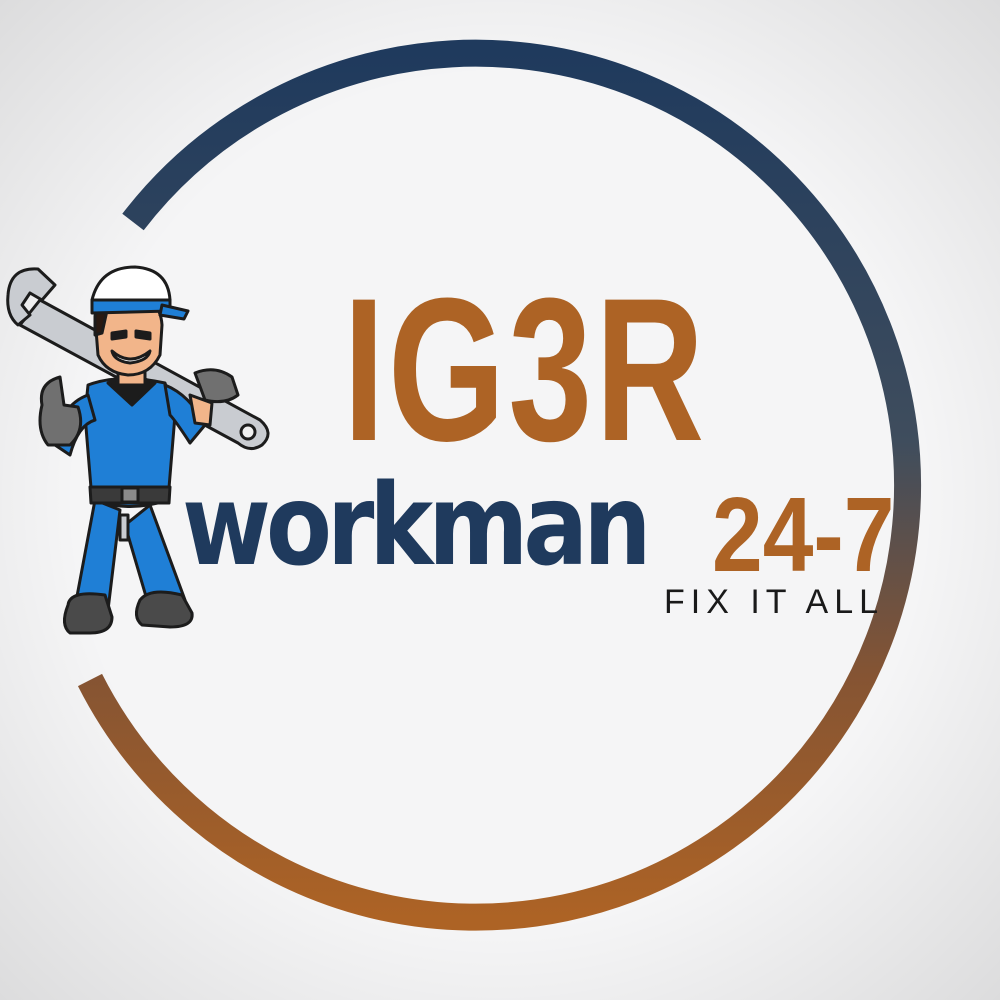  What do you see at coordinates (525, 370) in the screenshot?
I see `logo-title: IG3R` at bounding box center [525, 370].